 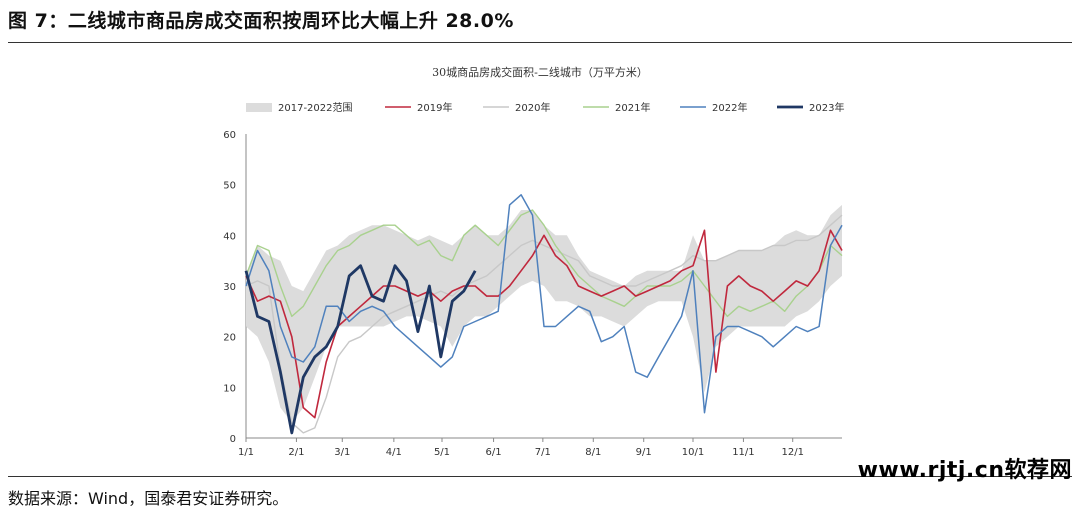 What do you see at coordinates (693, 452) in the screenshot?
I see `x-tick-label: 10/1` at bounding box center [693, 452].